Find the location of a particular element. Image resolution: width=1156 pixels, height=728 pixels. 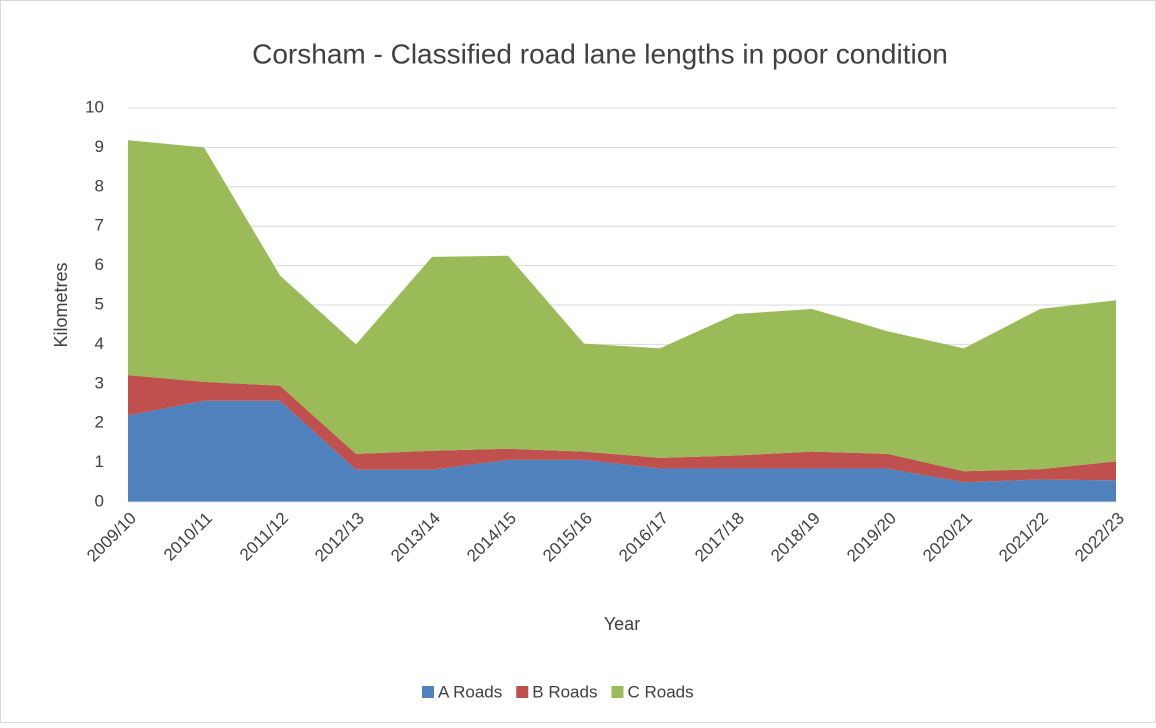

y-tick-label: 5 is located at coordinates (99, 303).